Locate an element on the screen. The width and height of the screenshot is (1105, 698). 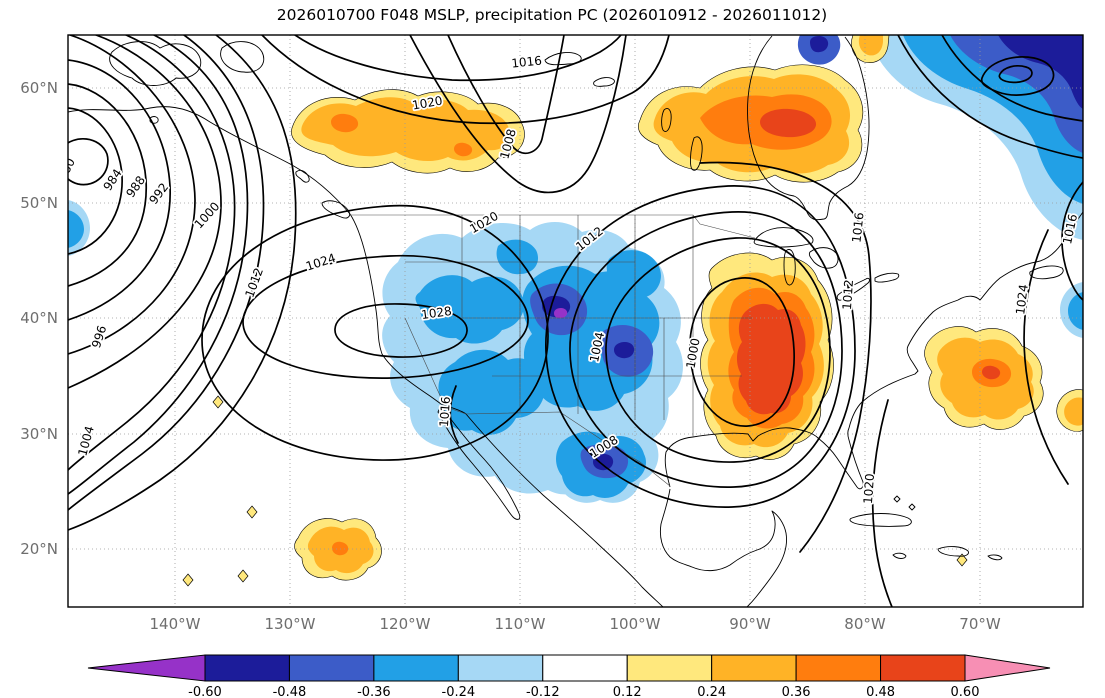
lat-tick-label: 60°N is located at coordinates (39, 88).